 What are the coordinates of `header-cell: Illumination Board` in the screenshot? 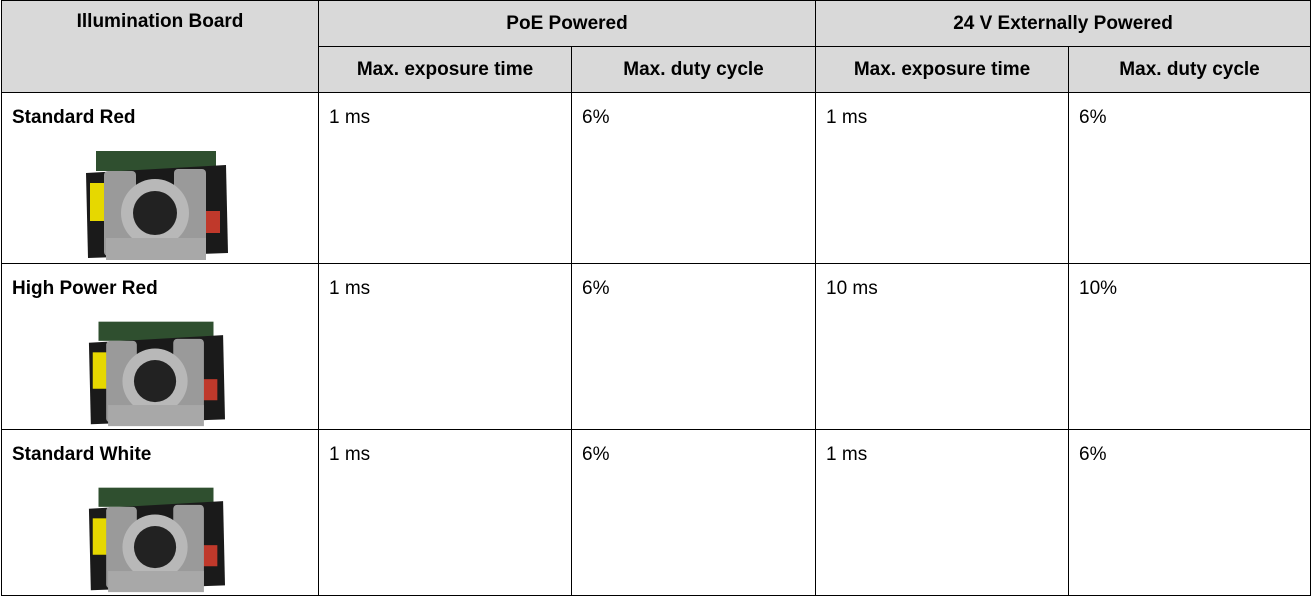 It's located at (160, 46).